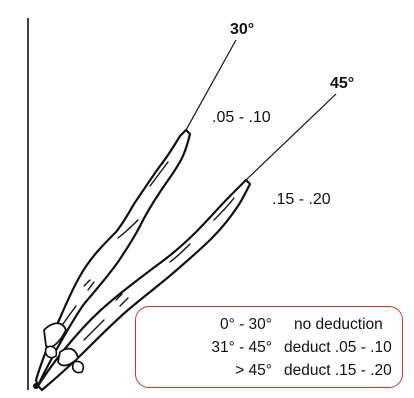  I want to click on angle-label-30: 30°, so click(242, 29).